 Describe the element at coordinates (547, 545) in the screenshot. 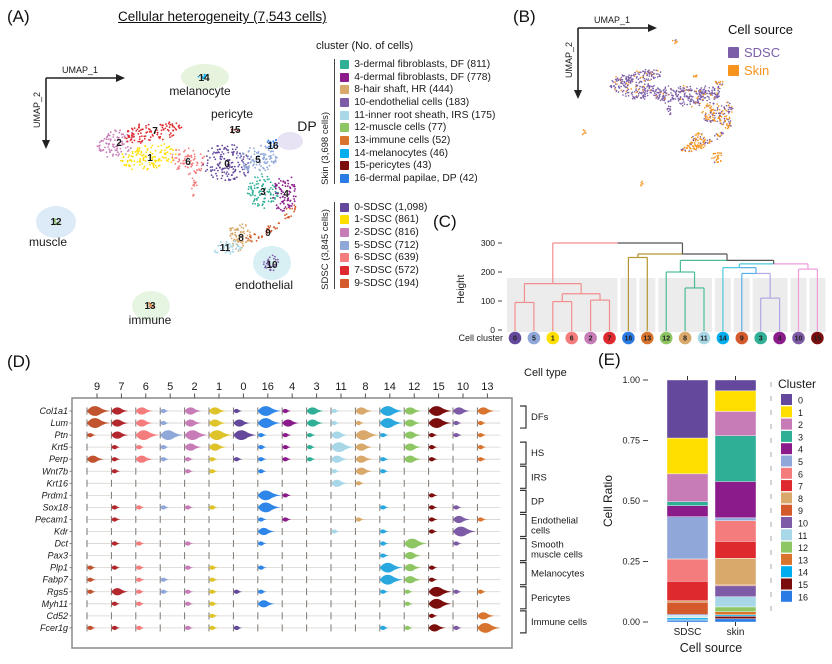

I see `bracket-label: Smooth` at that location.